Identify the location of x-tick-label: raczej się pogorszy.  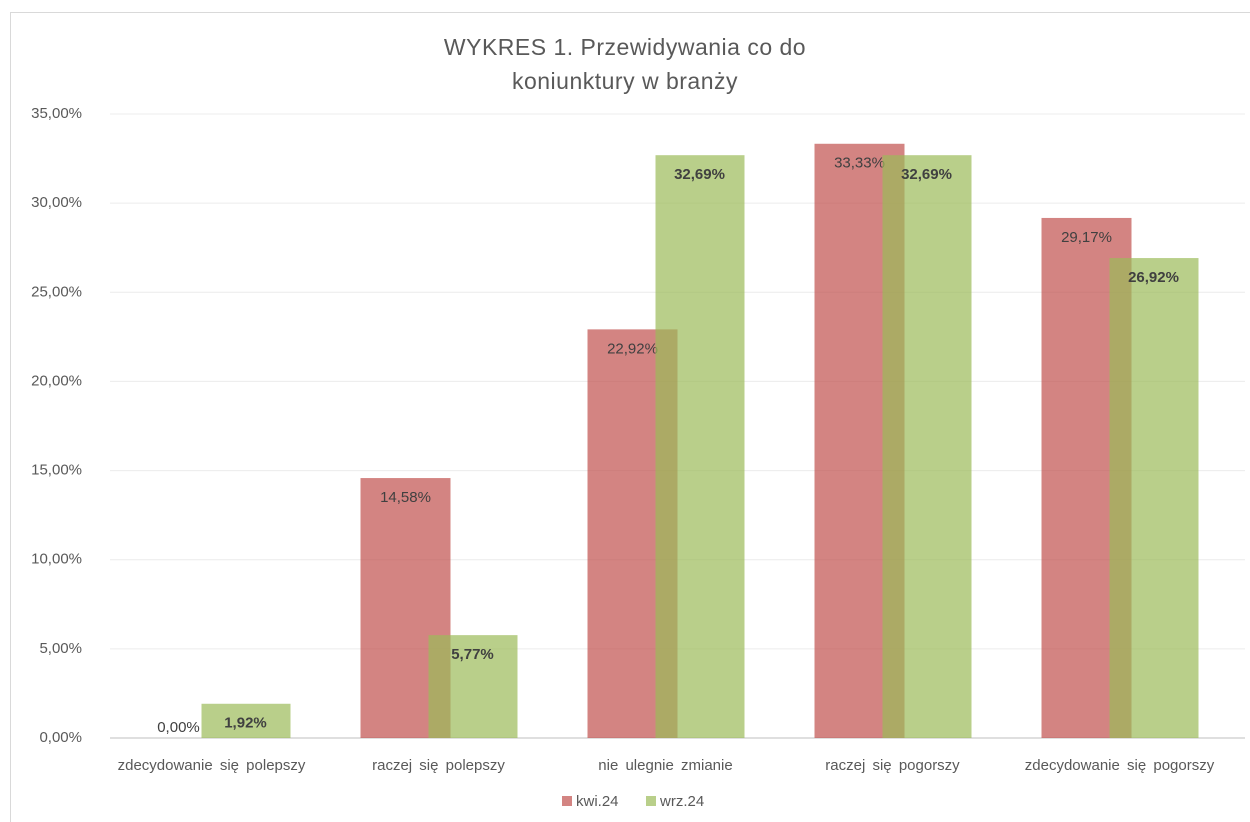
(892, 765).